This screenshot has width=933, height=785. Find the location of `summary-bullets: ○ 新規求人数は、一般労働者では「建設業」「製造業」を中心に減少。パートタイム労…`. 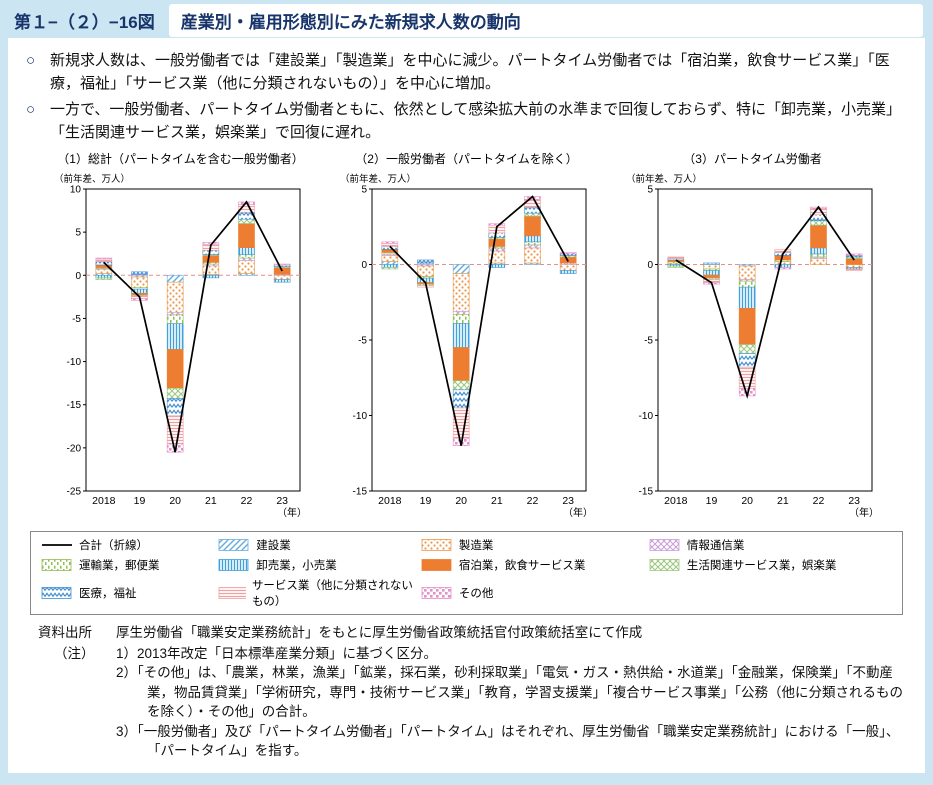

summary-bullets: ○ 新規求人数は、一般労働者では「建設業」「製造業」を中心に減少。パートタイム労… is located at coordinates (466, 97).